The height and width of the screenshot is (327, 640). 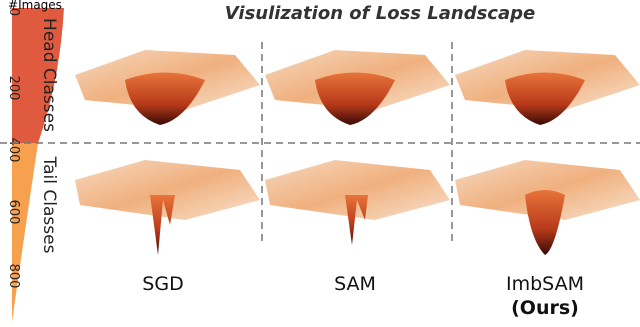 I want to click on tick-label: 400, so click(x=13, y=150).